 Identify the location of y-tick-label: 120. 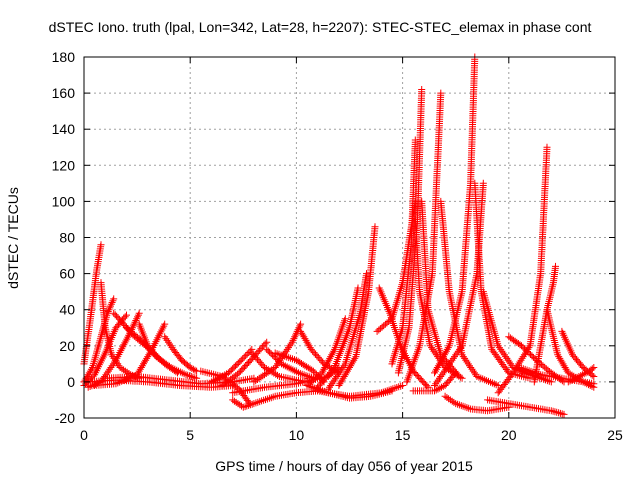
(64, 165).